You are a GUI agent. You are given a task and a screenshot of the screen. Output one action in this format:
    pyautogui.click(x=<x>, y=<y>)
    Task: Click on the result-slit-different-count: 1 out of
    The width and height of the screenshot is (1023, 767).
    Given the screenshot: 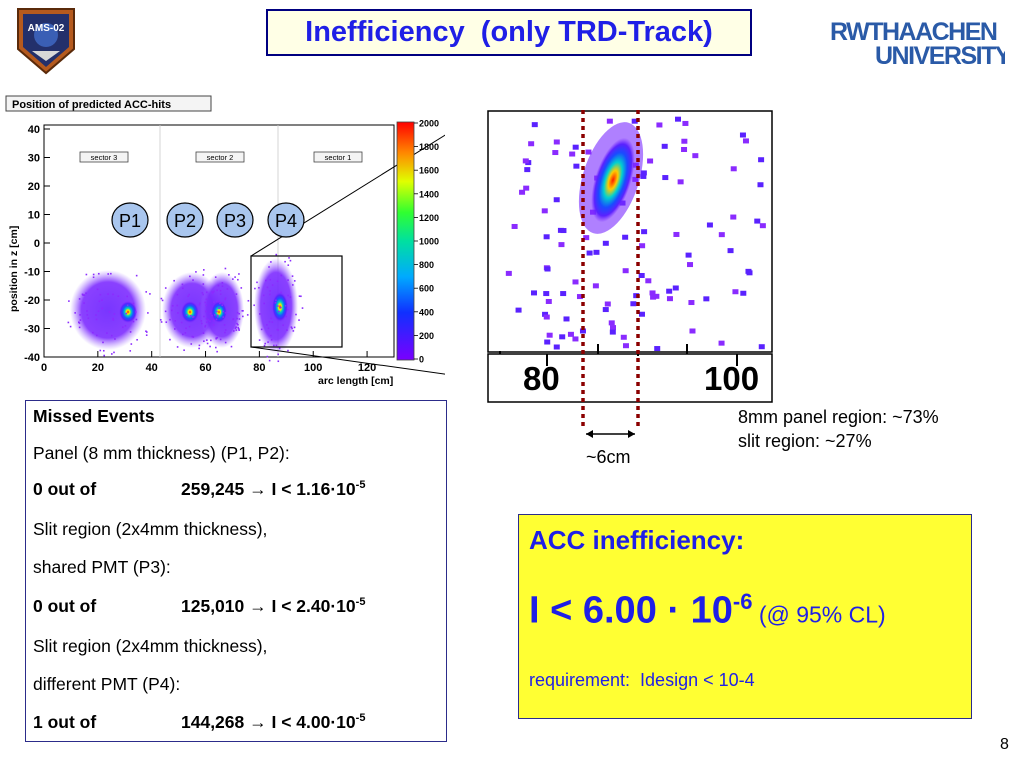 What is the action you would take?
    pyautogui.click(x=65, y=722)
    